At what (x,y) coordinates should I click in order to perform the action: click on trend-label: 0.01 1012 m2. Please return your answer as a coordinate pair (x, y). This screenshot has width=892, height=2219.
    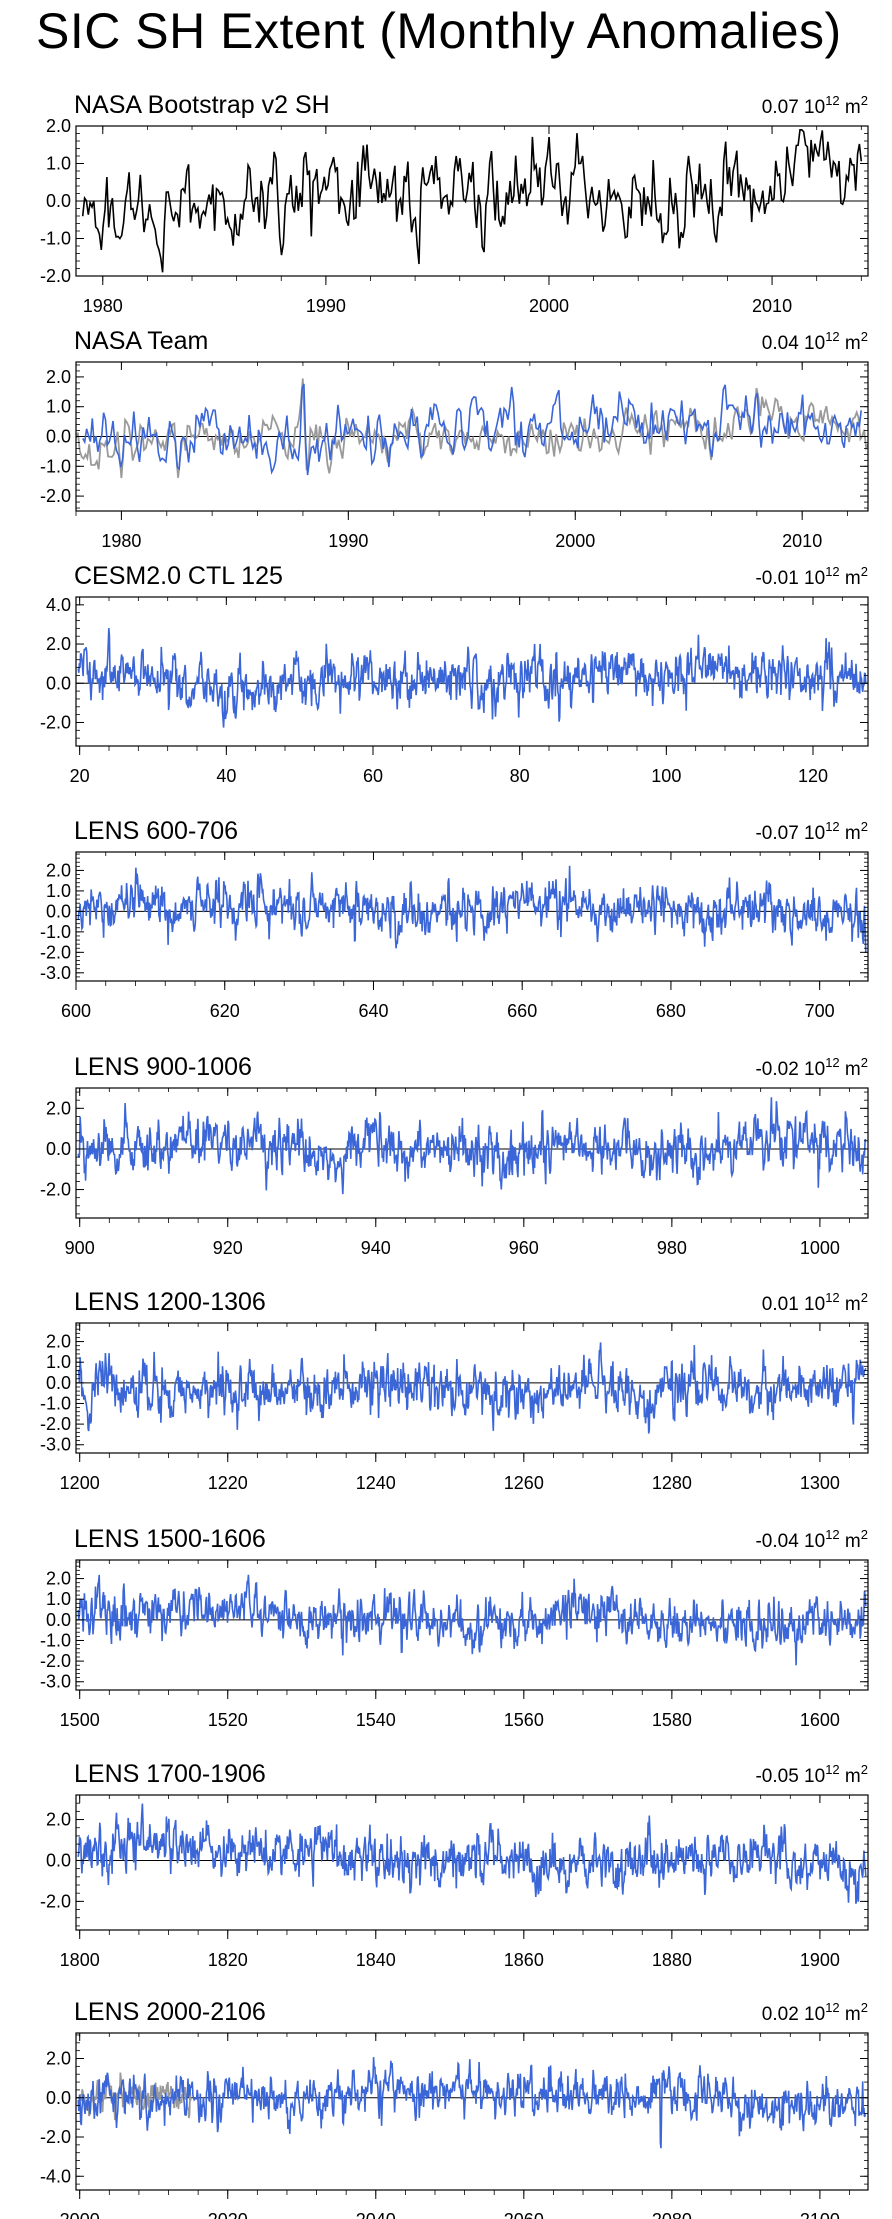
    Looking at the image, I should click on (815, 1302).